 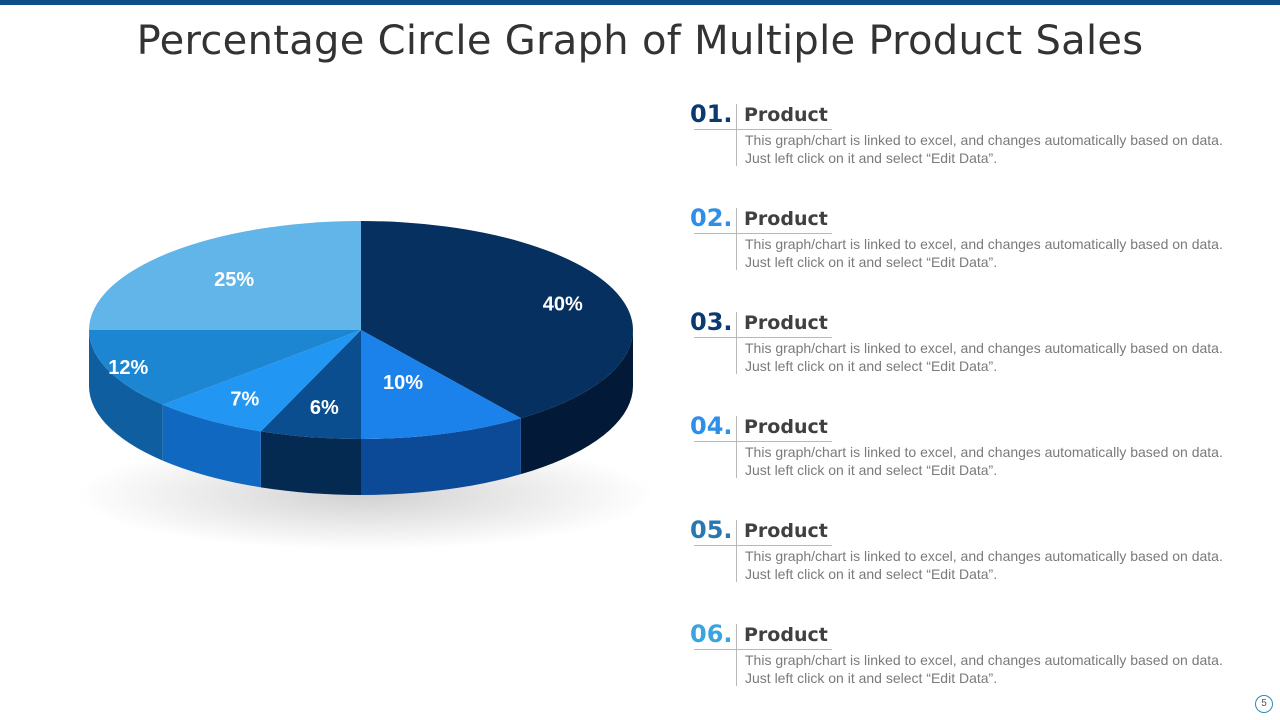 What do you see at coordinates (234, 280) in the screenshot?
I see `pie-slice-label: 25%` at bounding box center [234, 280].